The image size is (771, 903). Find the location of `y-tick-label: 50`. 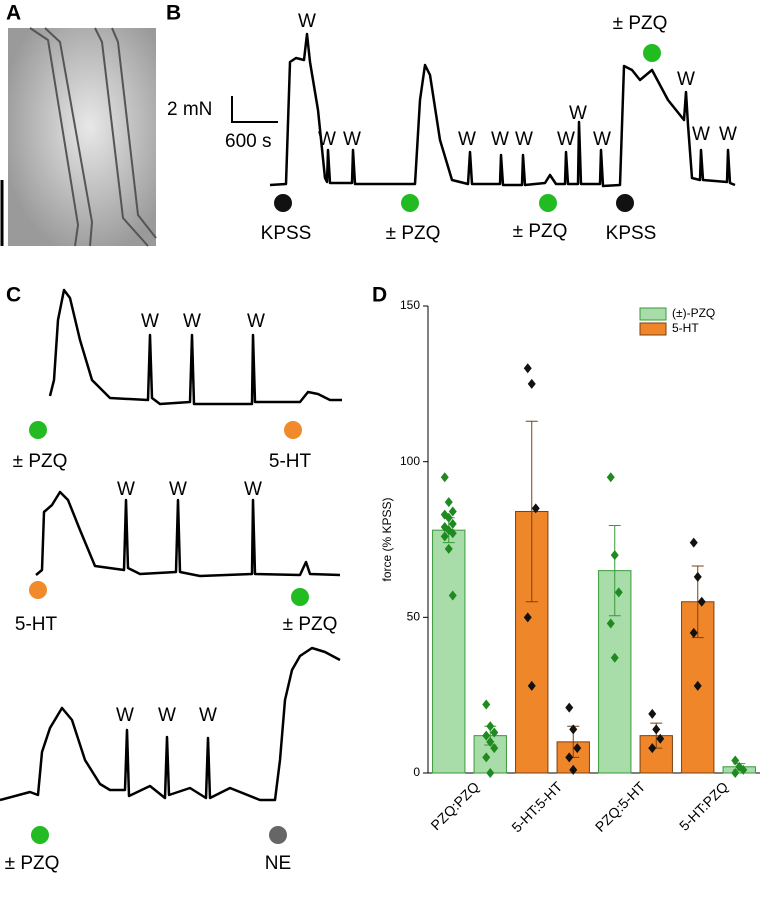

y-tick-label: 50 is located at coordinates (414, 617).